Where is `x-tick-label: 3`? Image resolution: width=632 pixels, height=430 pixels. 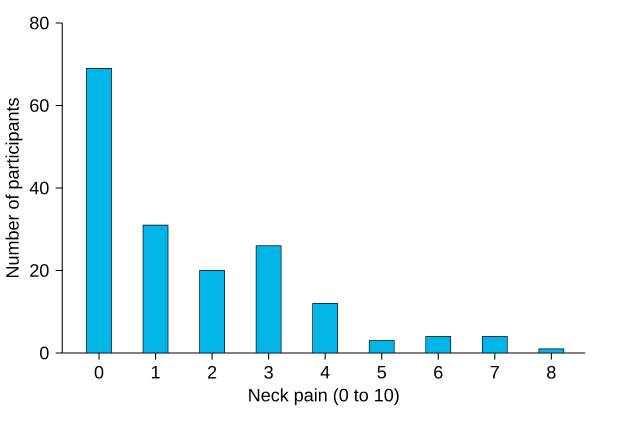
x-tick-label: 3 is located at coordinates (268, 372).